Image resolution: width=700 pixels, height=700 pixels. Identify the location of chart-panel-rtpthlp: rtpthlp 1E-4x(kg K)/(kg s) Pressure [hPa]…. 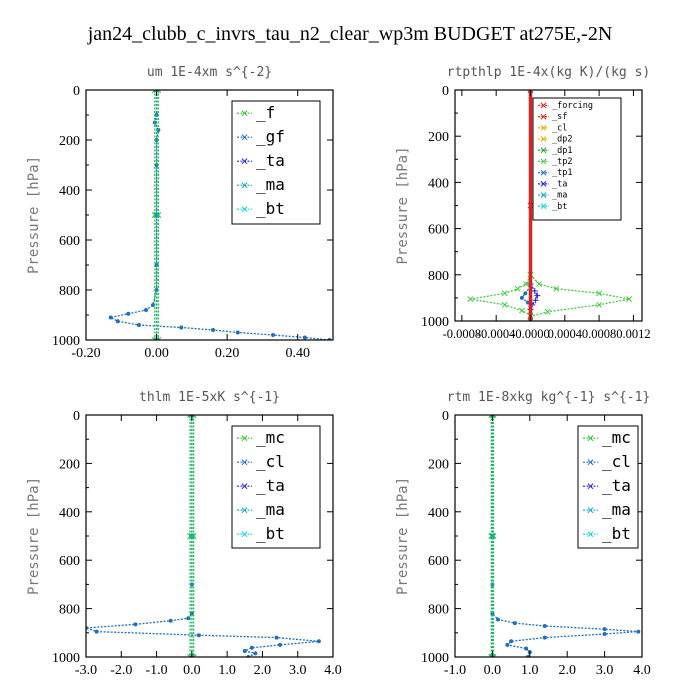
(523, 203).